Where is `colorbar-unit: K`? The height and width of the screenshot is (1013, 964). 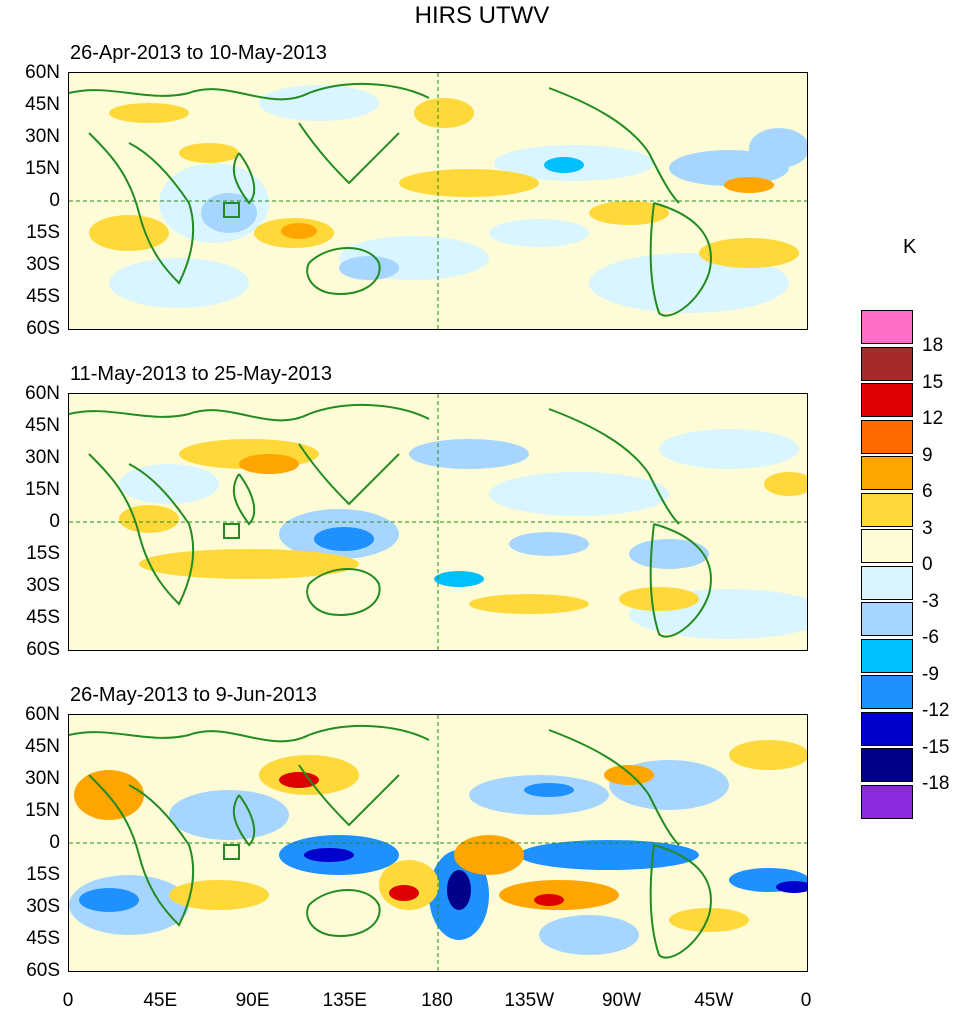
colorbar-unit: K is located at coordinates (910, 247).